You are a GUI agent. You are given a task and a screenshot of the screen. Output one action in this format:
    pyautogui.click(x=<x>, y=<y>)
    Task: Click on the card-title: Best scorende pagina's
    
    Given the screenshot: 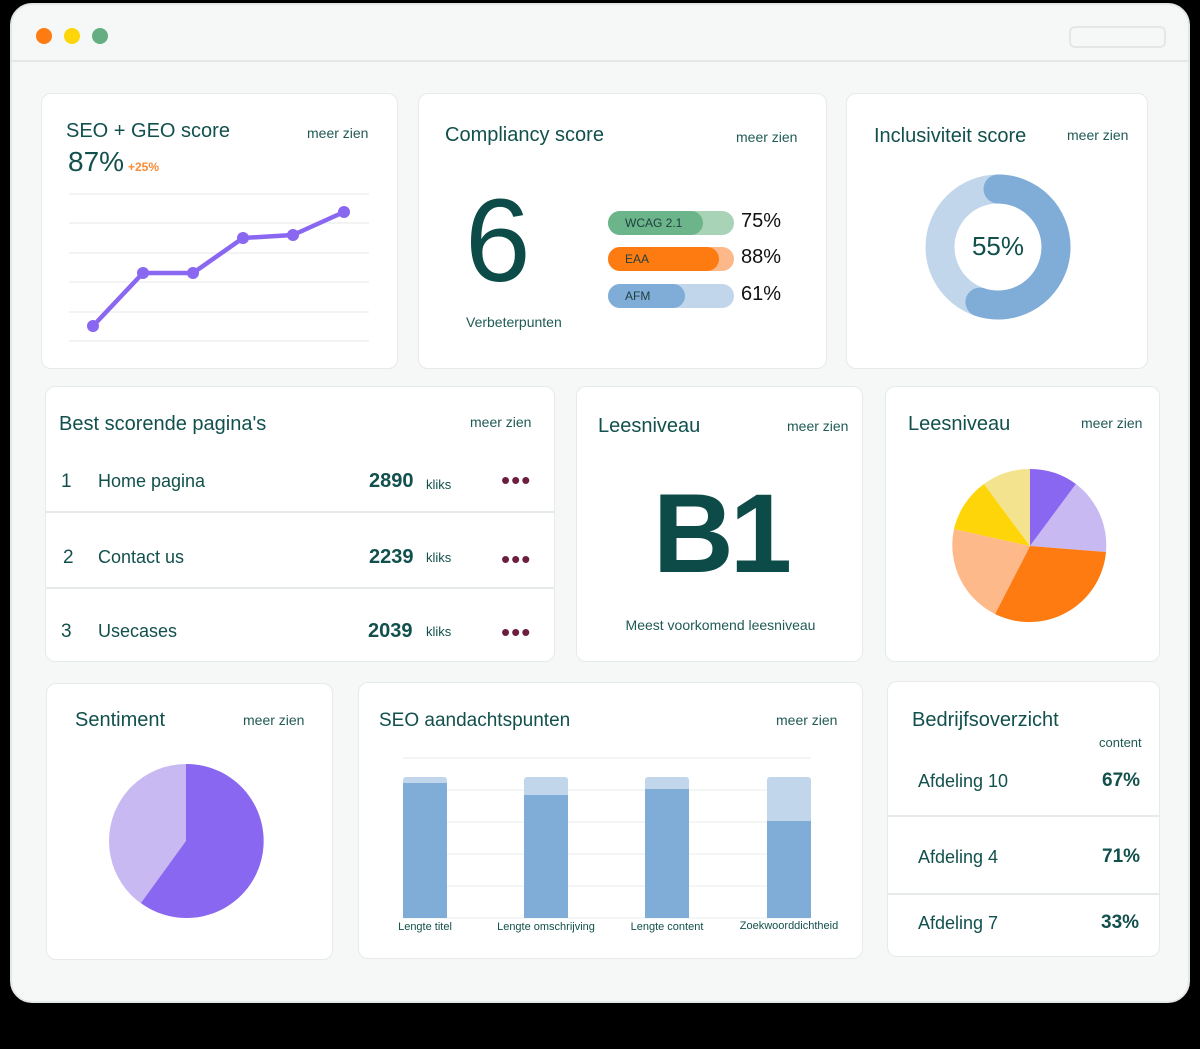 What is the action you would take?
    pyautogui.click(x=163, y=424)
    